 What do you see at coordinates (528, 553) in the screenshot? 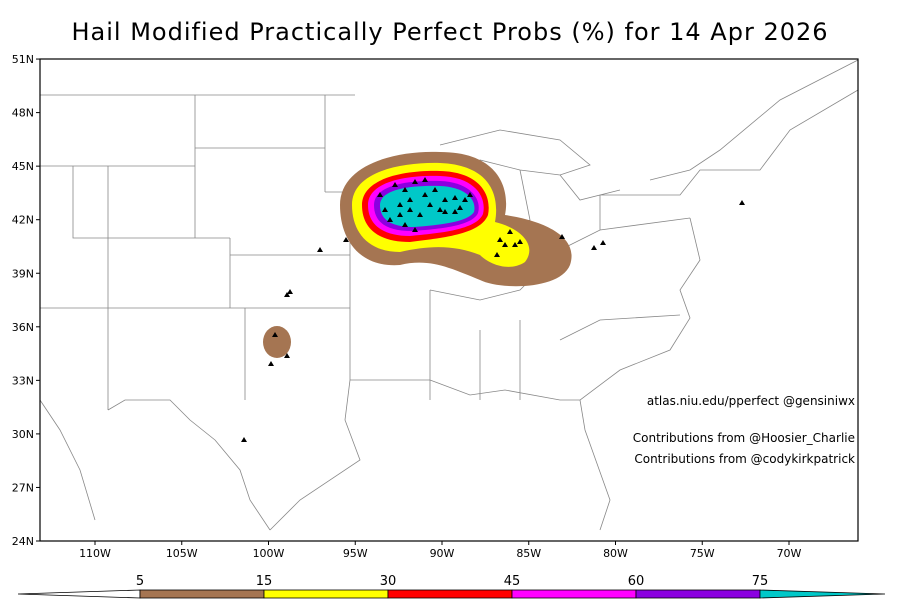
I see `lon-tick-label: 85W` at bounding box center [528, 553].